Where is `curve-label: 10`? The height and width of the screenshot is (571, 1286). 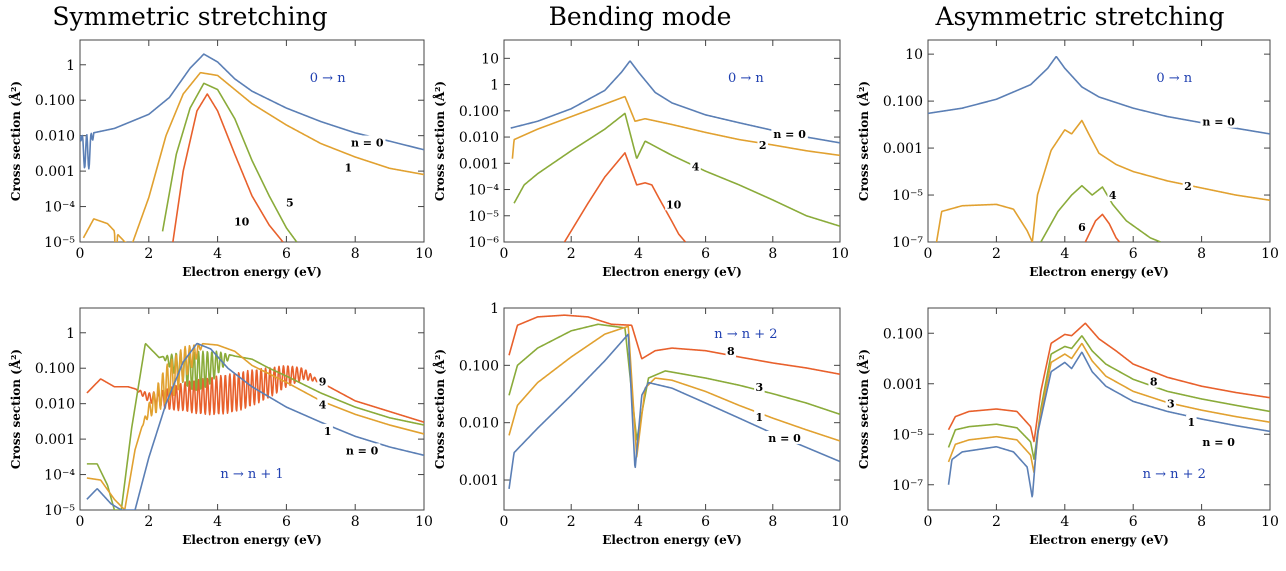
curve-label: 10 is located at coordinates (674, 204).